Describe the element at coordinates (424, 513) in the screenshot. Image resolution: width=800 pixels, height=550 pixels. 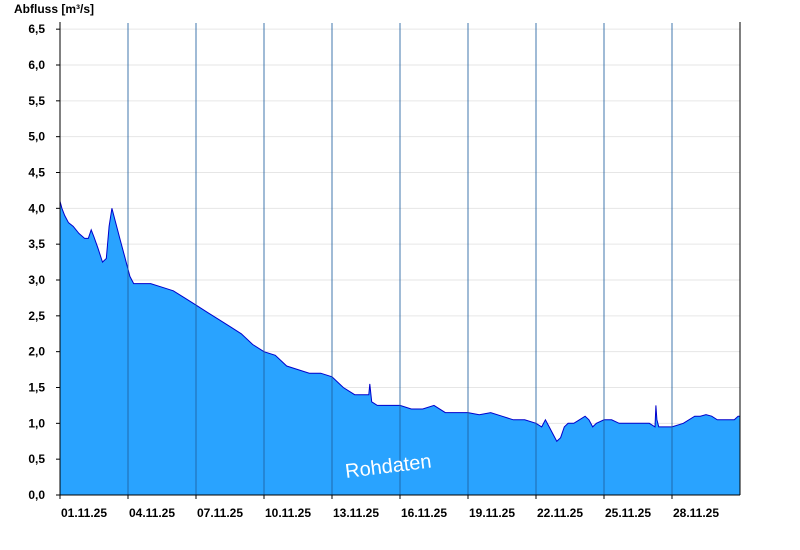
I see `x-tick-label-5: 16.11.25` at that location.